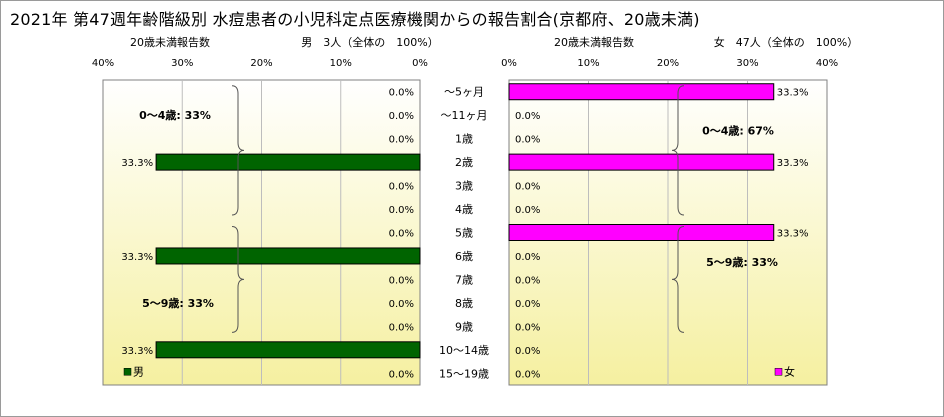 This screenshot has width=944, height=417. I want to click on right-header-count-label: 20歳未満報告数, so click(594, 42).